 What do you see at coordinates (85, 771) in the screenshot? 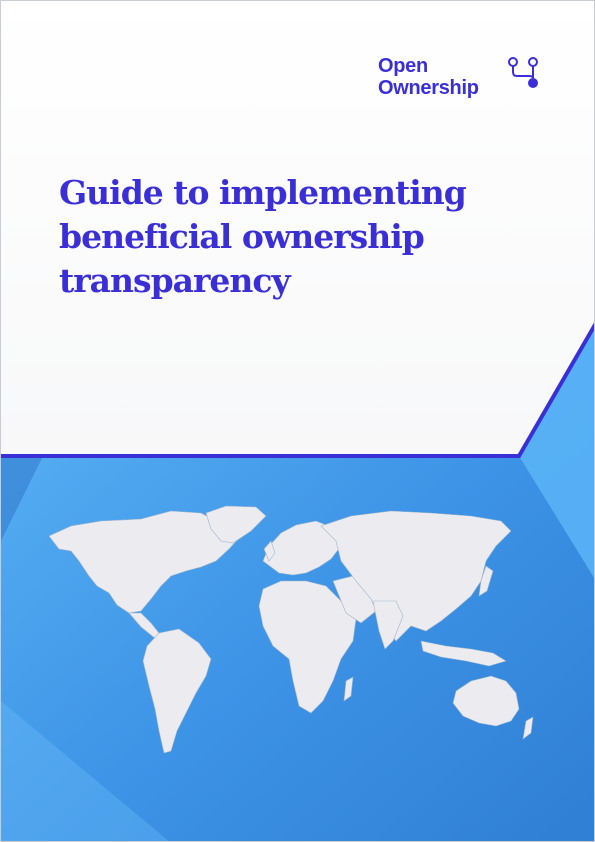
I see `band-facet-bottom` at bounding box center [85, 771].